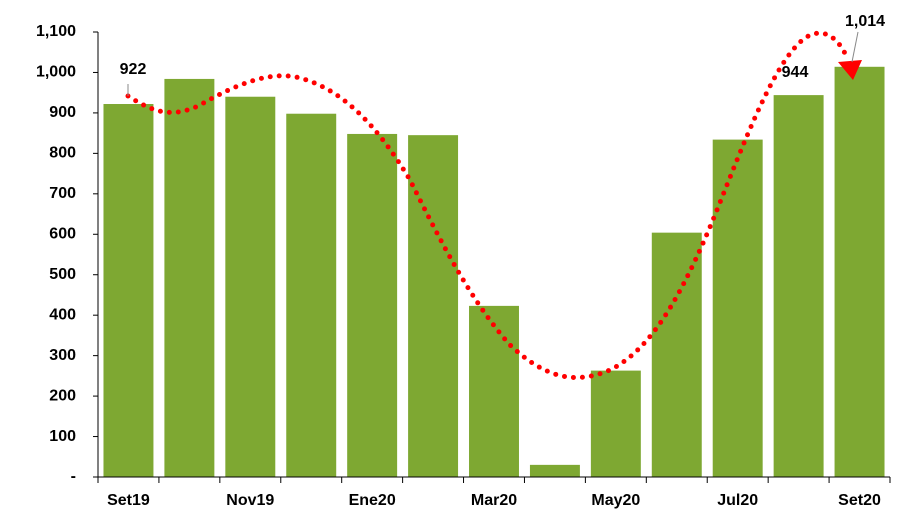 The width and height of the screenshot is (906, 515). I want to click on x-tick-label: Nov19, so click(250, 500).